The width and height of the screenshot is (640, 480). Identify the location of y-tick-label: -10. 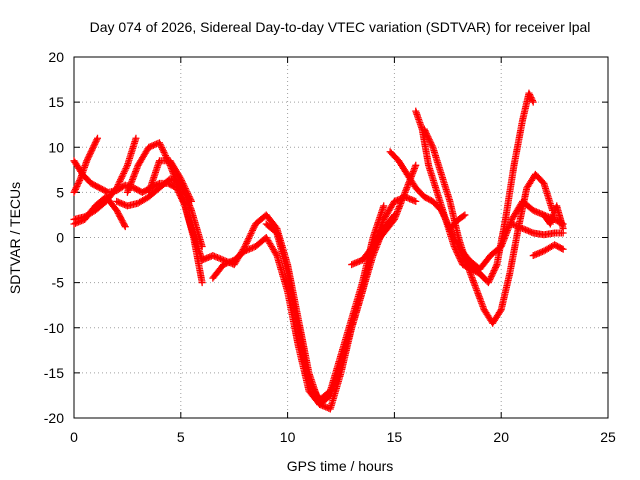
(54, 328).